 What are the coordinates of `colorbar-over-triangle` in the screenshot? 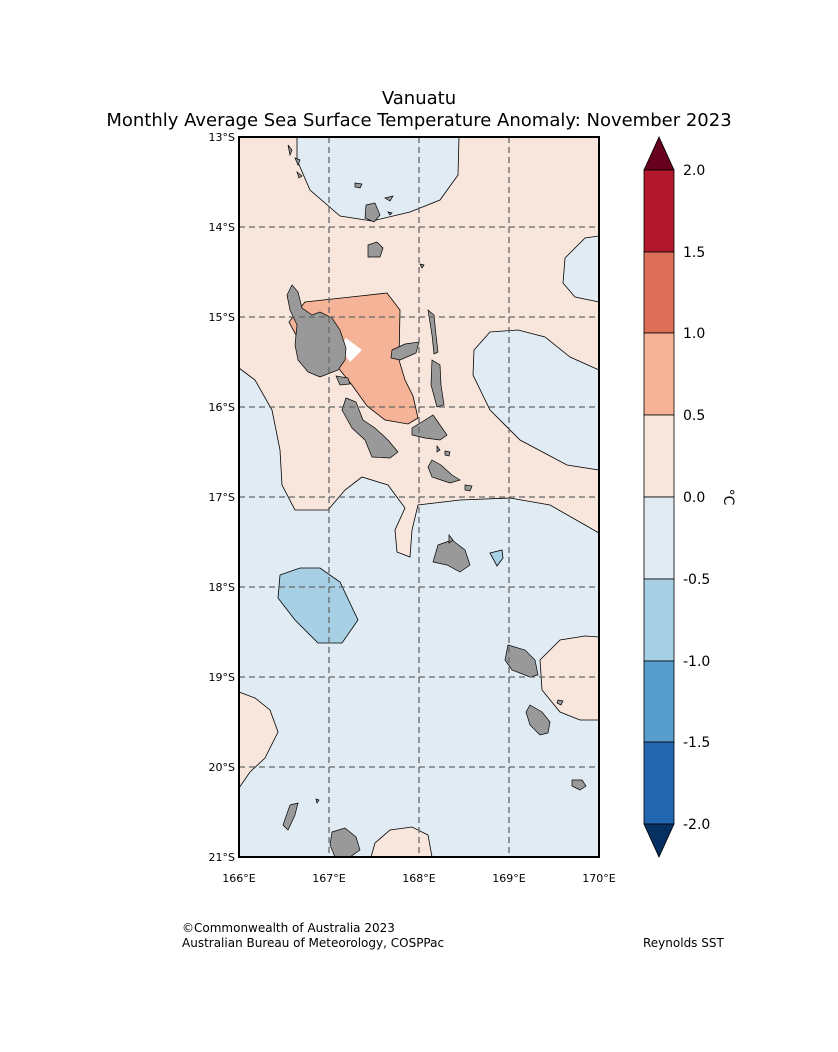 It's located at (659, 153).